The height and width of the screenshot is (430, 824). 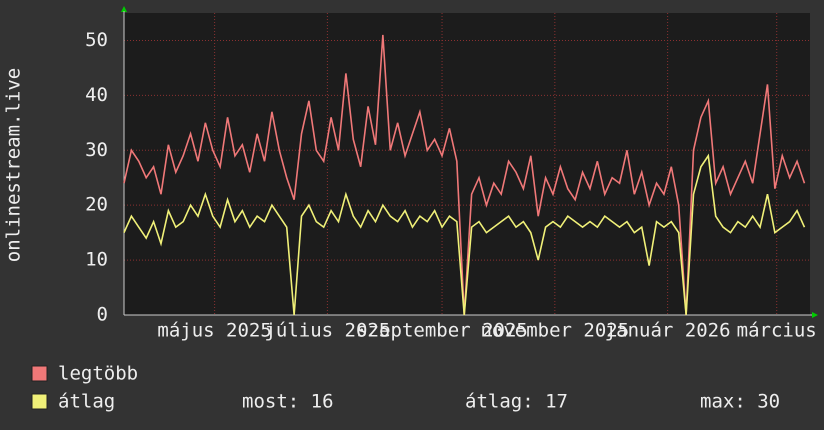 What do you see at coordinates (102, 315) in the screenshot?
I see `y-tick-label: 0` at bounding box center [102, 315].